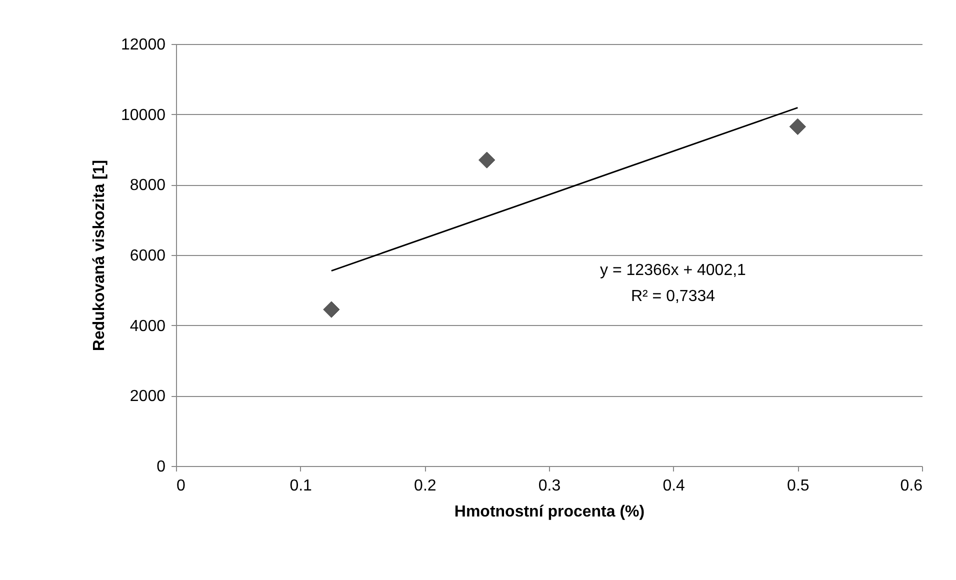  What do you see at coordinates (549, 512) in the screenshot?
I see `x-axis-title: Hmotnostní procenta (%)` at bounding box center [549, 512].